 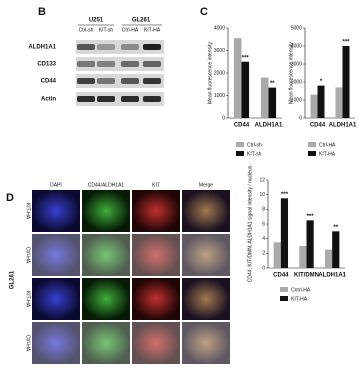 I want to click on column-label: Merge, so click(x=206, y=185).